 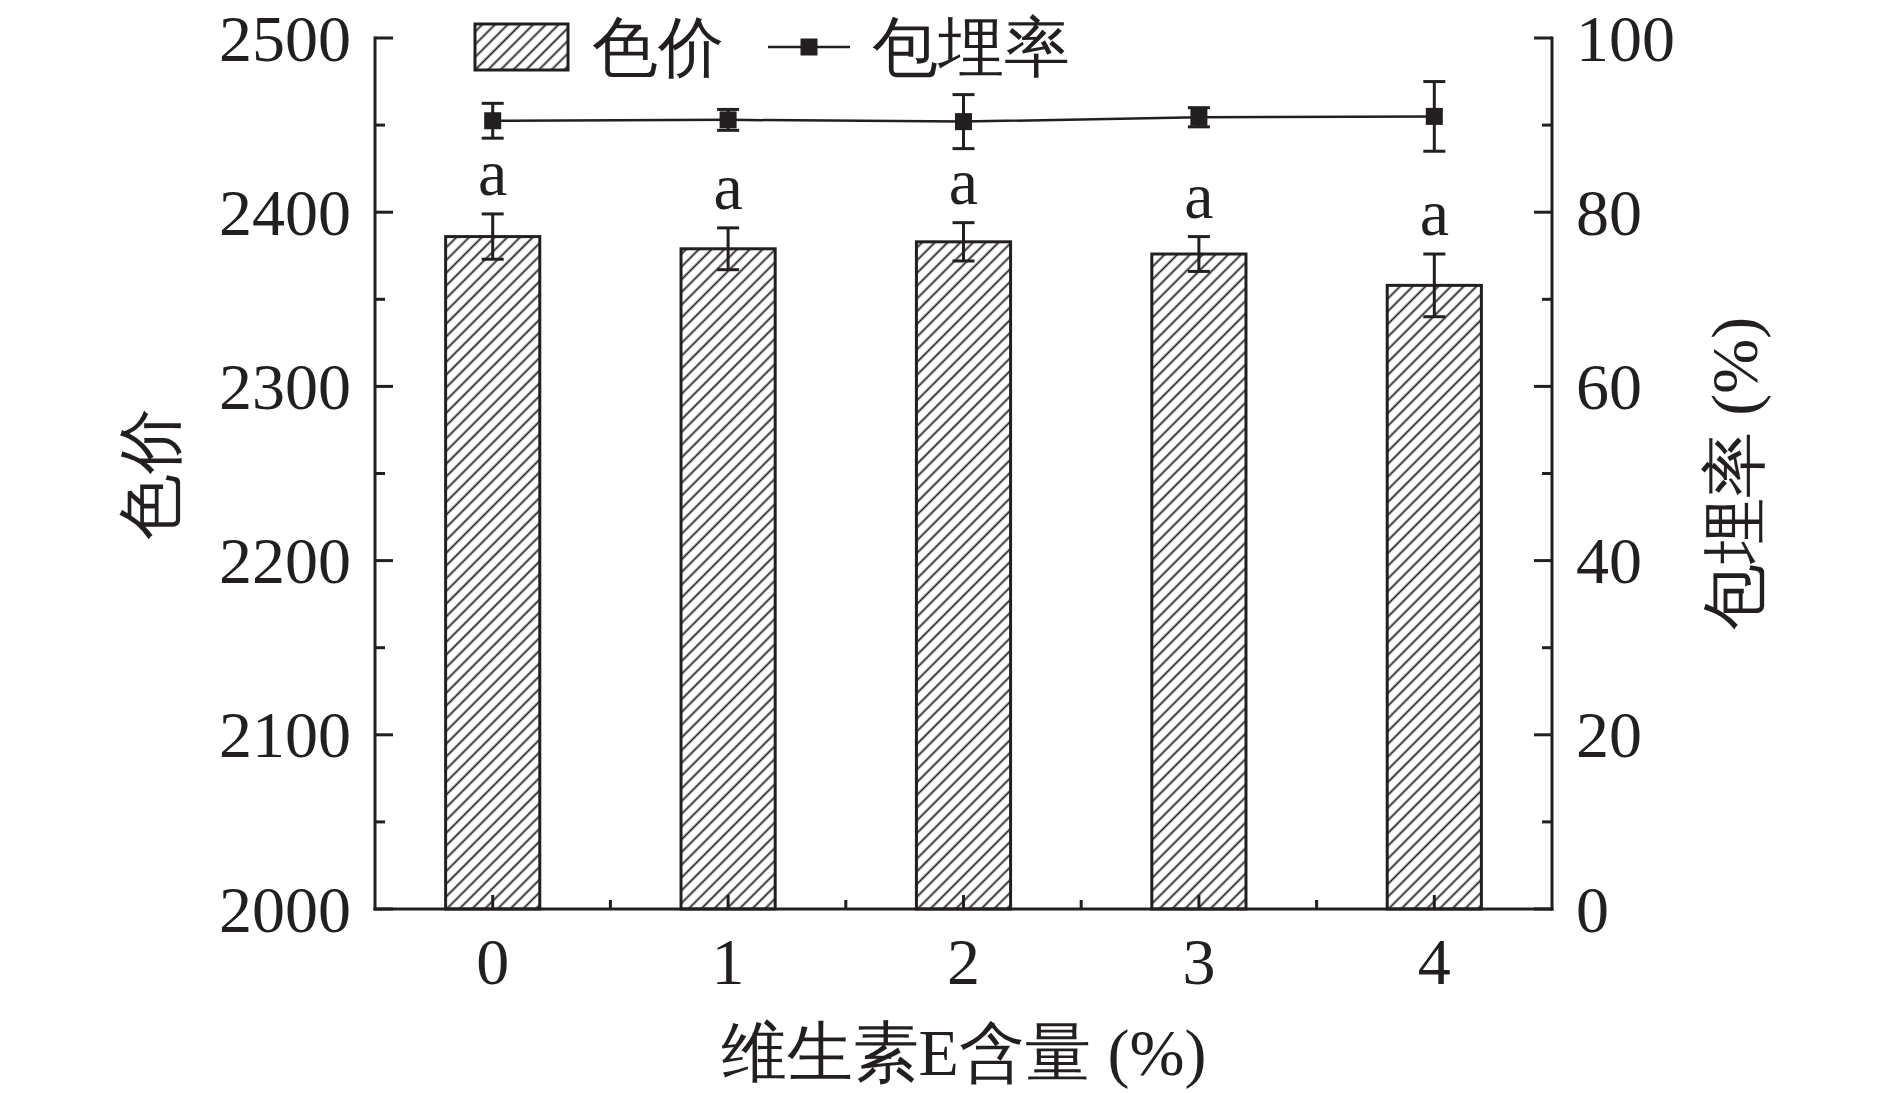 What do you see at coordinates (1609, 212) in the screenshot?
I see `y2-tick-label: 80` at bounding box center [1609, 212].